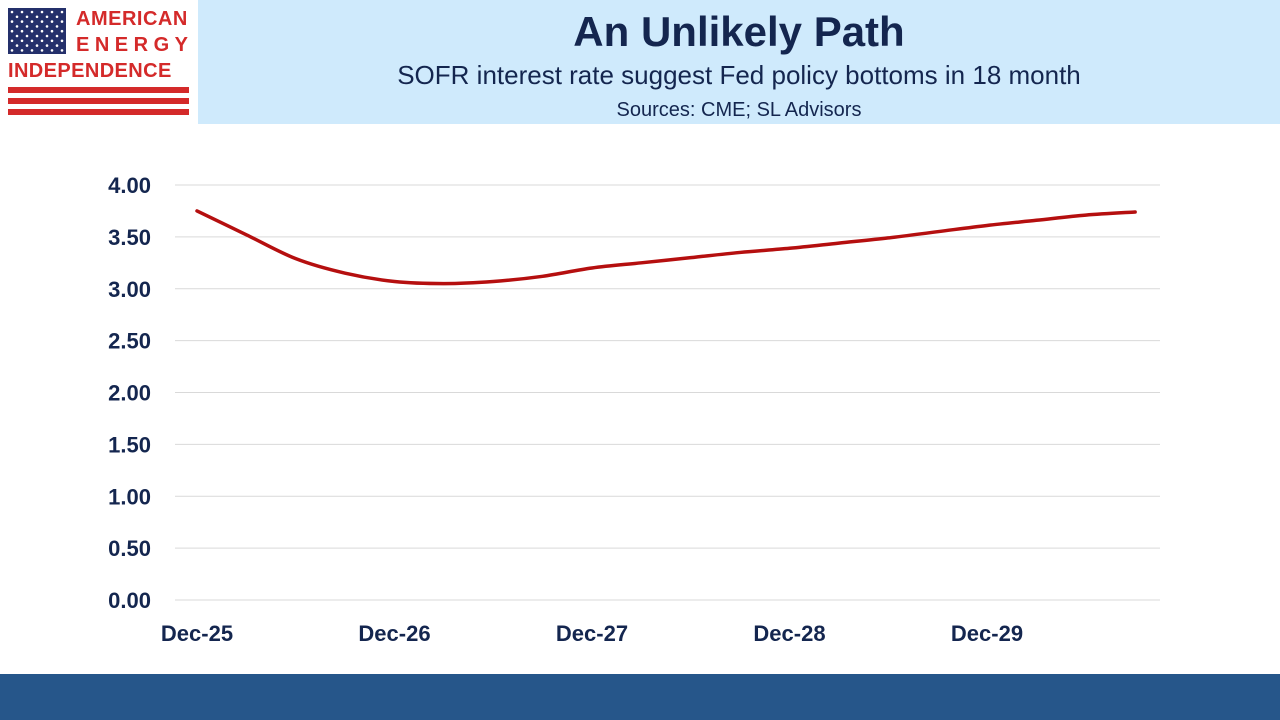  I want to click on y-tick-label: 2.50, so click(129, 341).